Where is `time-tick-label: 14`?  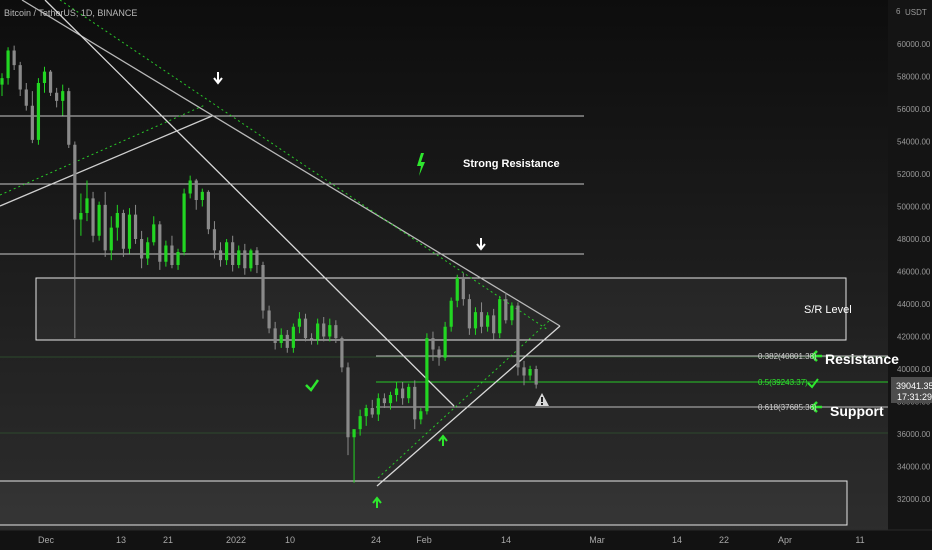
time-tick-label: 14 is located at coordinates (677, 540).